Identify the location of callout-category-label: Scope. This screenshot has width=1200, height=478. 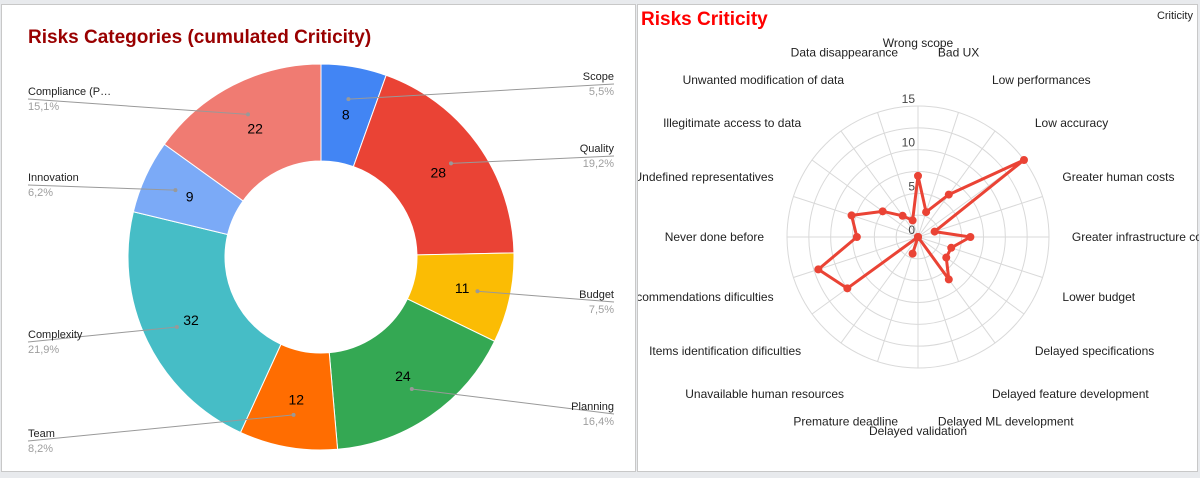
(598, 77).